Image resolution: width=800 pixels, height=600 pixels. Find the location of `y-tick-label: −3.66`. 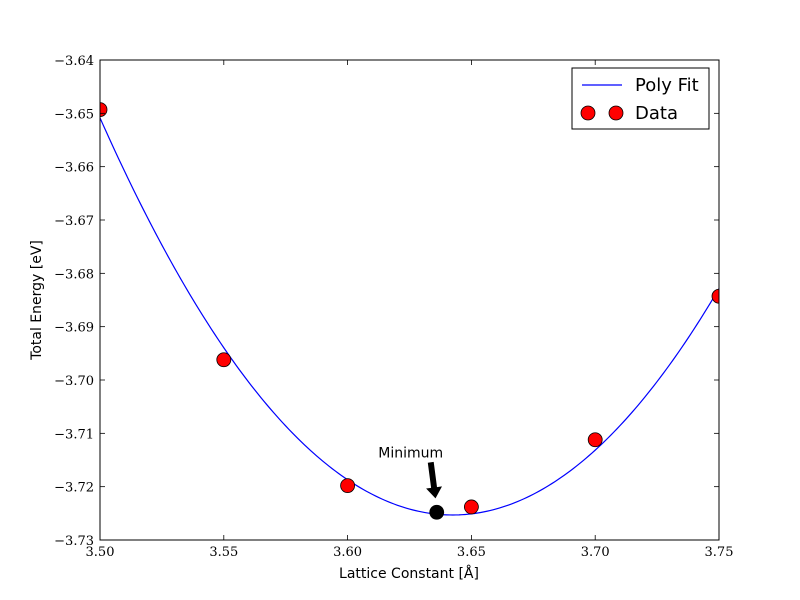

y-tick-label: −3.66 is located at coordinates (74, 168).